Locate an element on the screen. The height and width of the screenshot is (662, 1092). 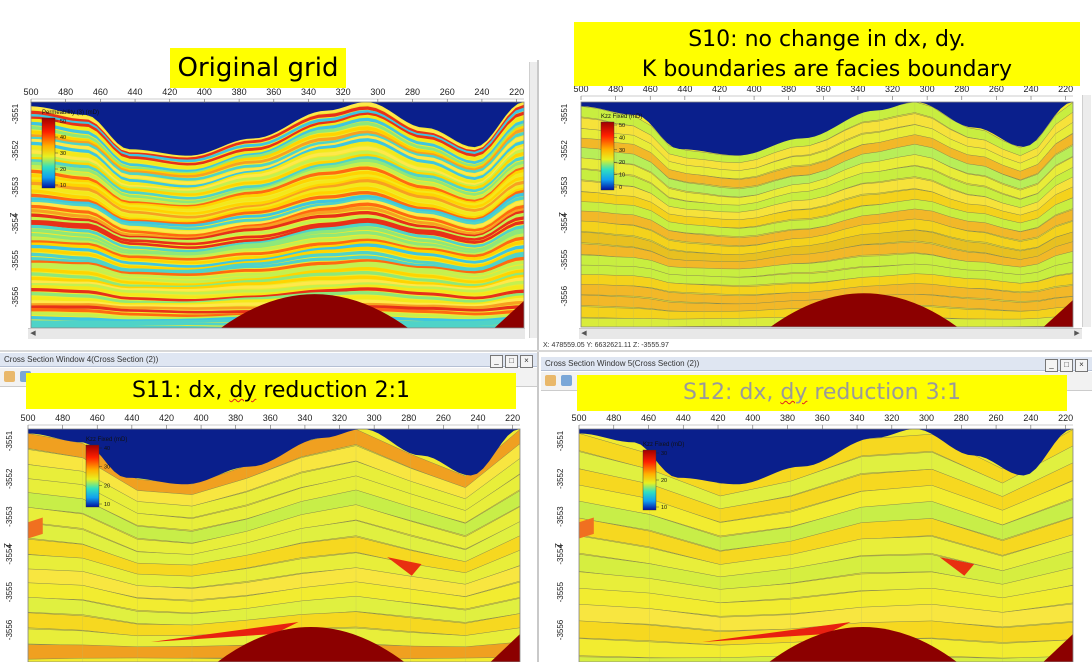
status-coordinates: X: 478559.05 Y: 6632621.11 Z: -3555.97 is located at coordinates (606, 345).